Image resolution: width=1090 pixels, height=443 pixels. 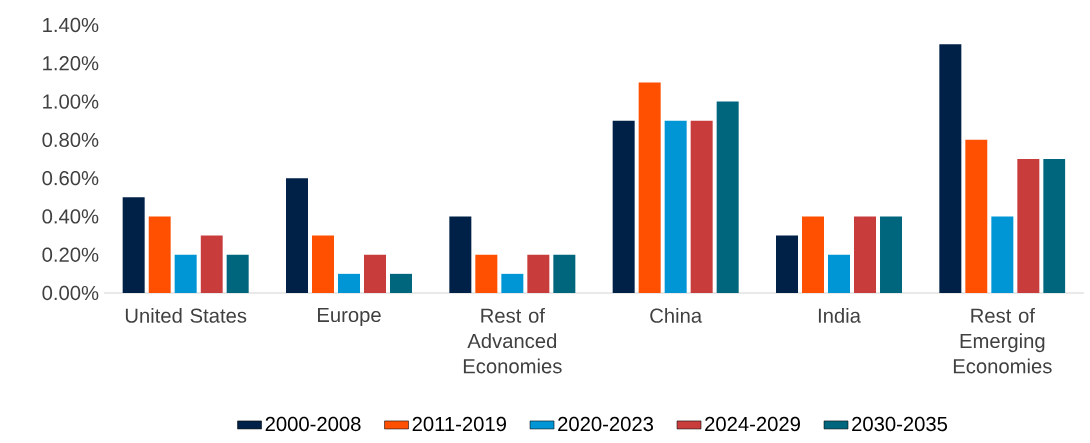 I want to click on y-tick-label: 0.60%, so click(x=70, y=178).